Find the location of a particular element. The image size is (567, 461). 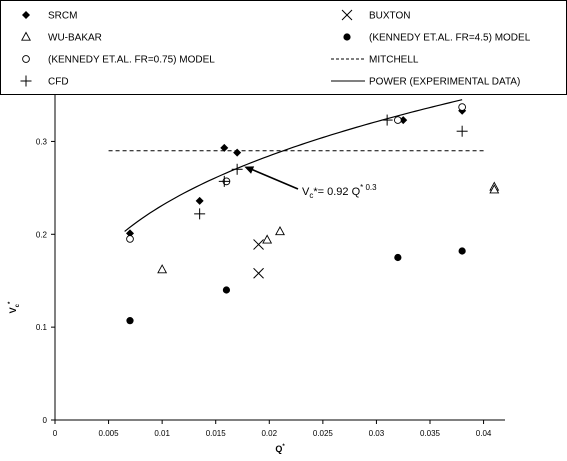

legend-label-cfd: CFD is located at coordinates (58, 82).